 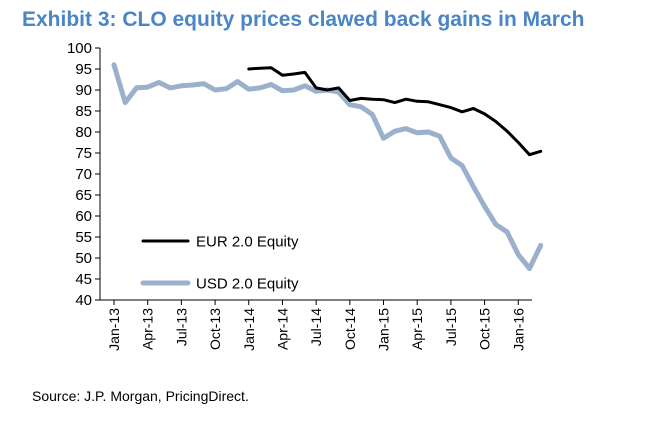 I want to click on x-tick-label: Jan-16, so click(x=518, y=329).